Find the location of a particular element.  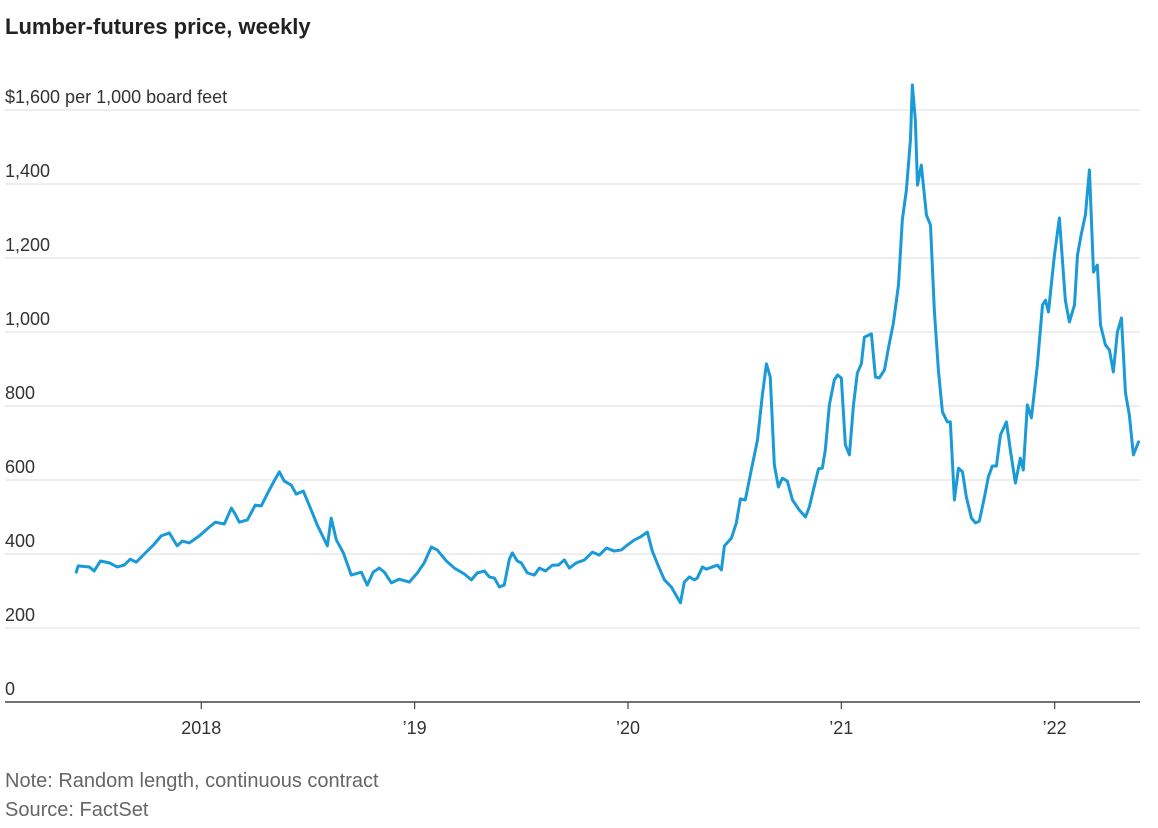

x-tick-label: ’22 is located at coordinates (1055, 728).